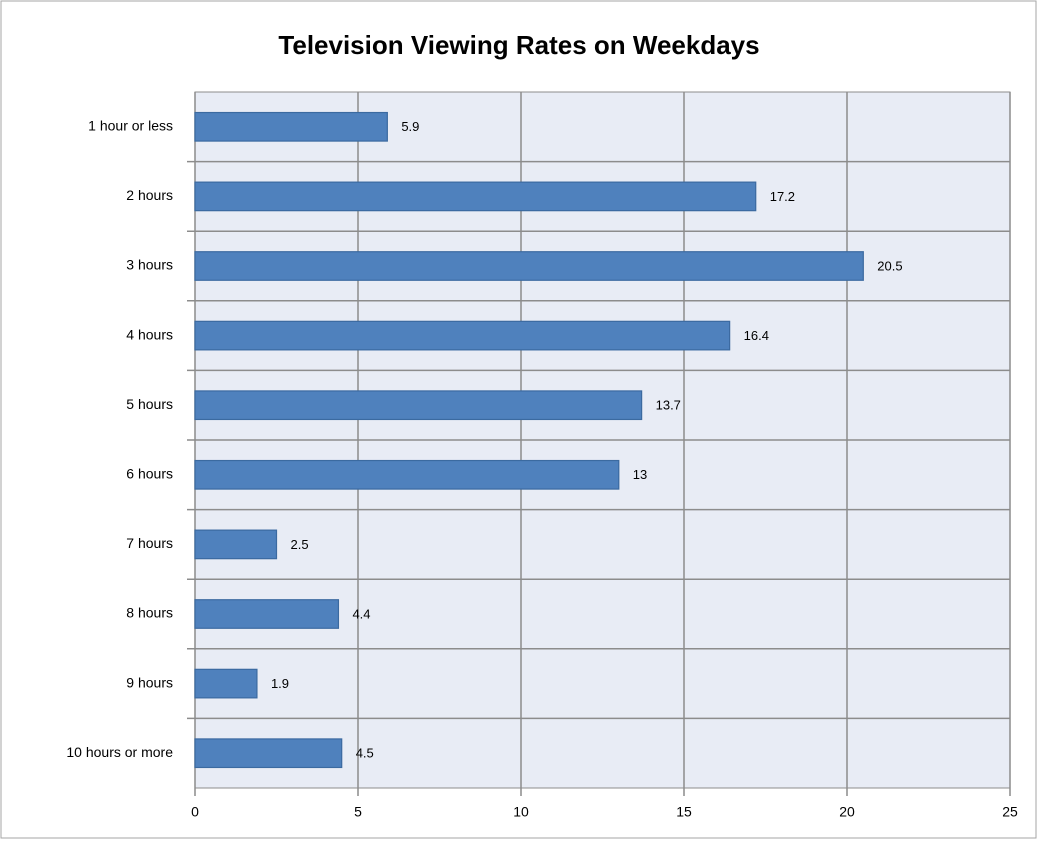 This screenshot has height=846, width=1038. I want to click on value-label: 5.9, so click(410, 126).